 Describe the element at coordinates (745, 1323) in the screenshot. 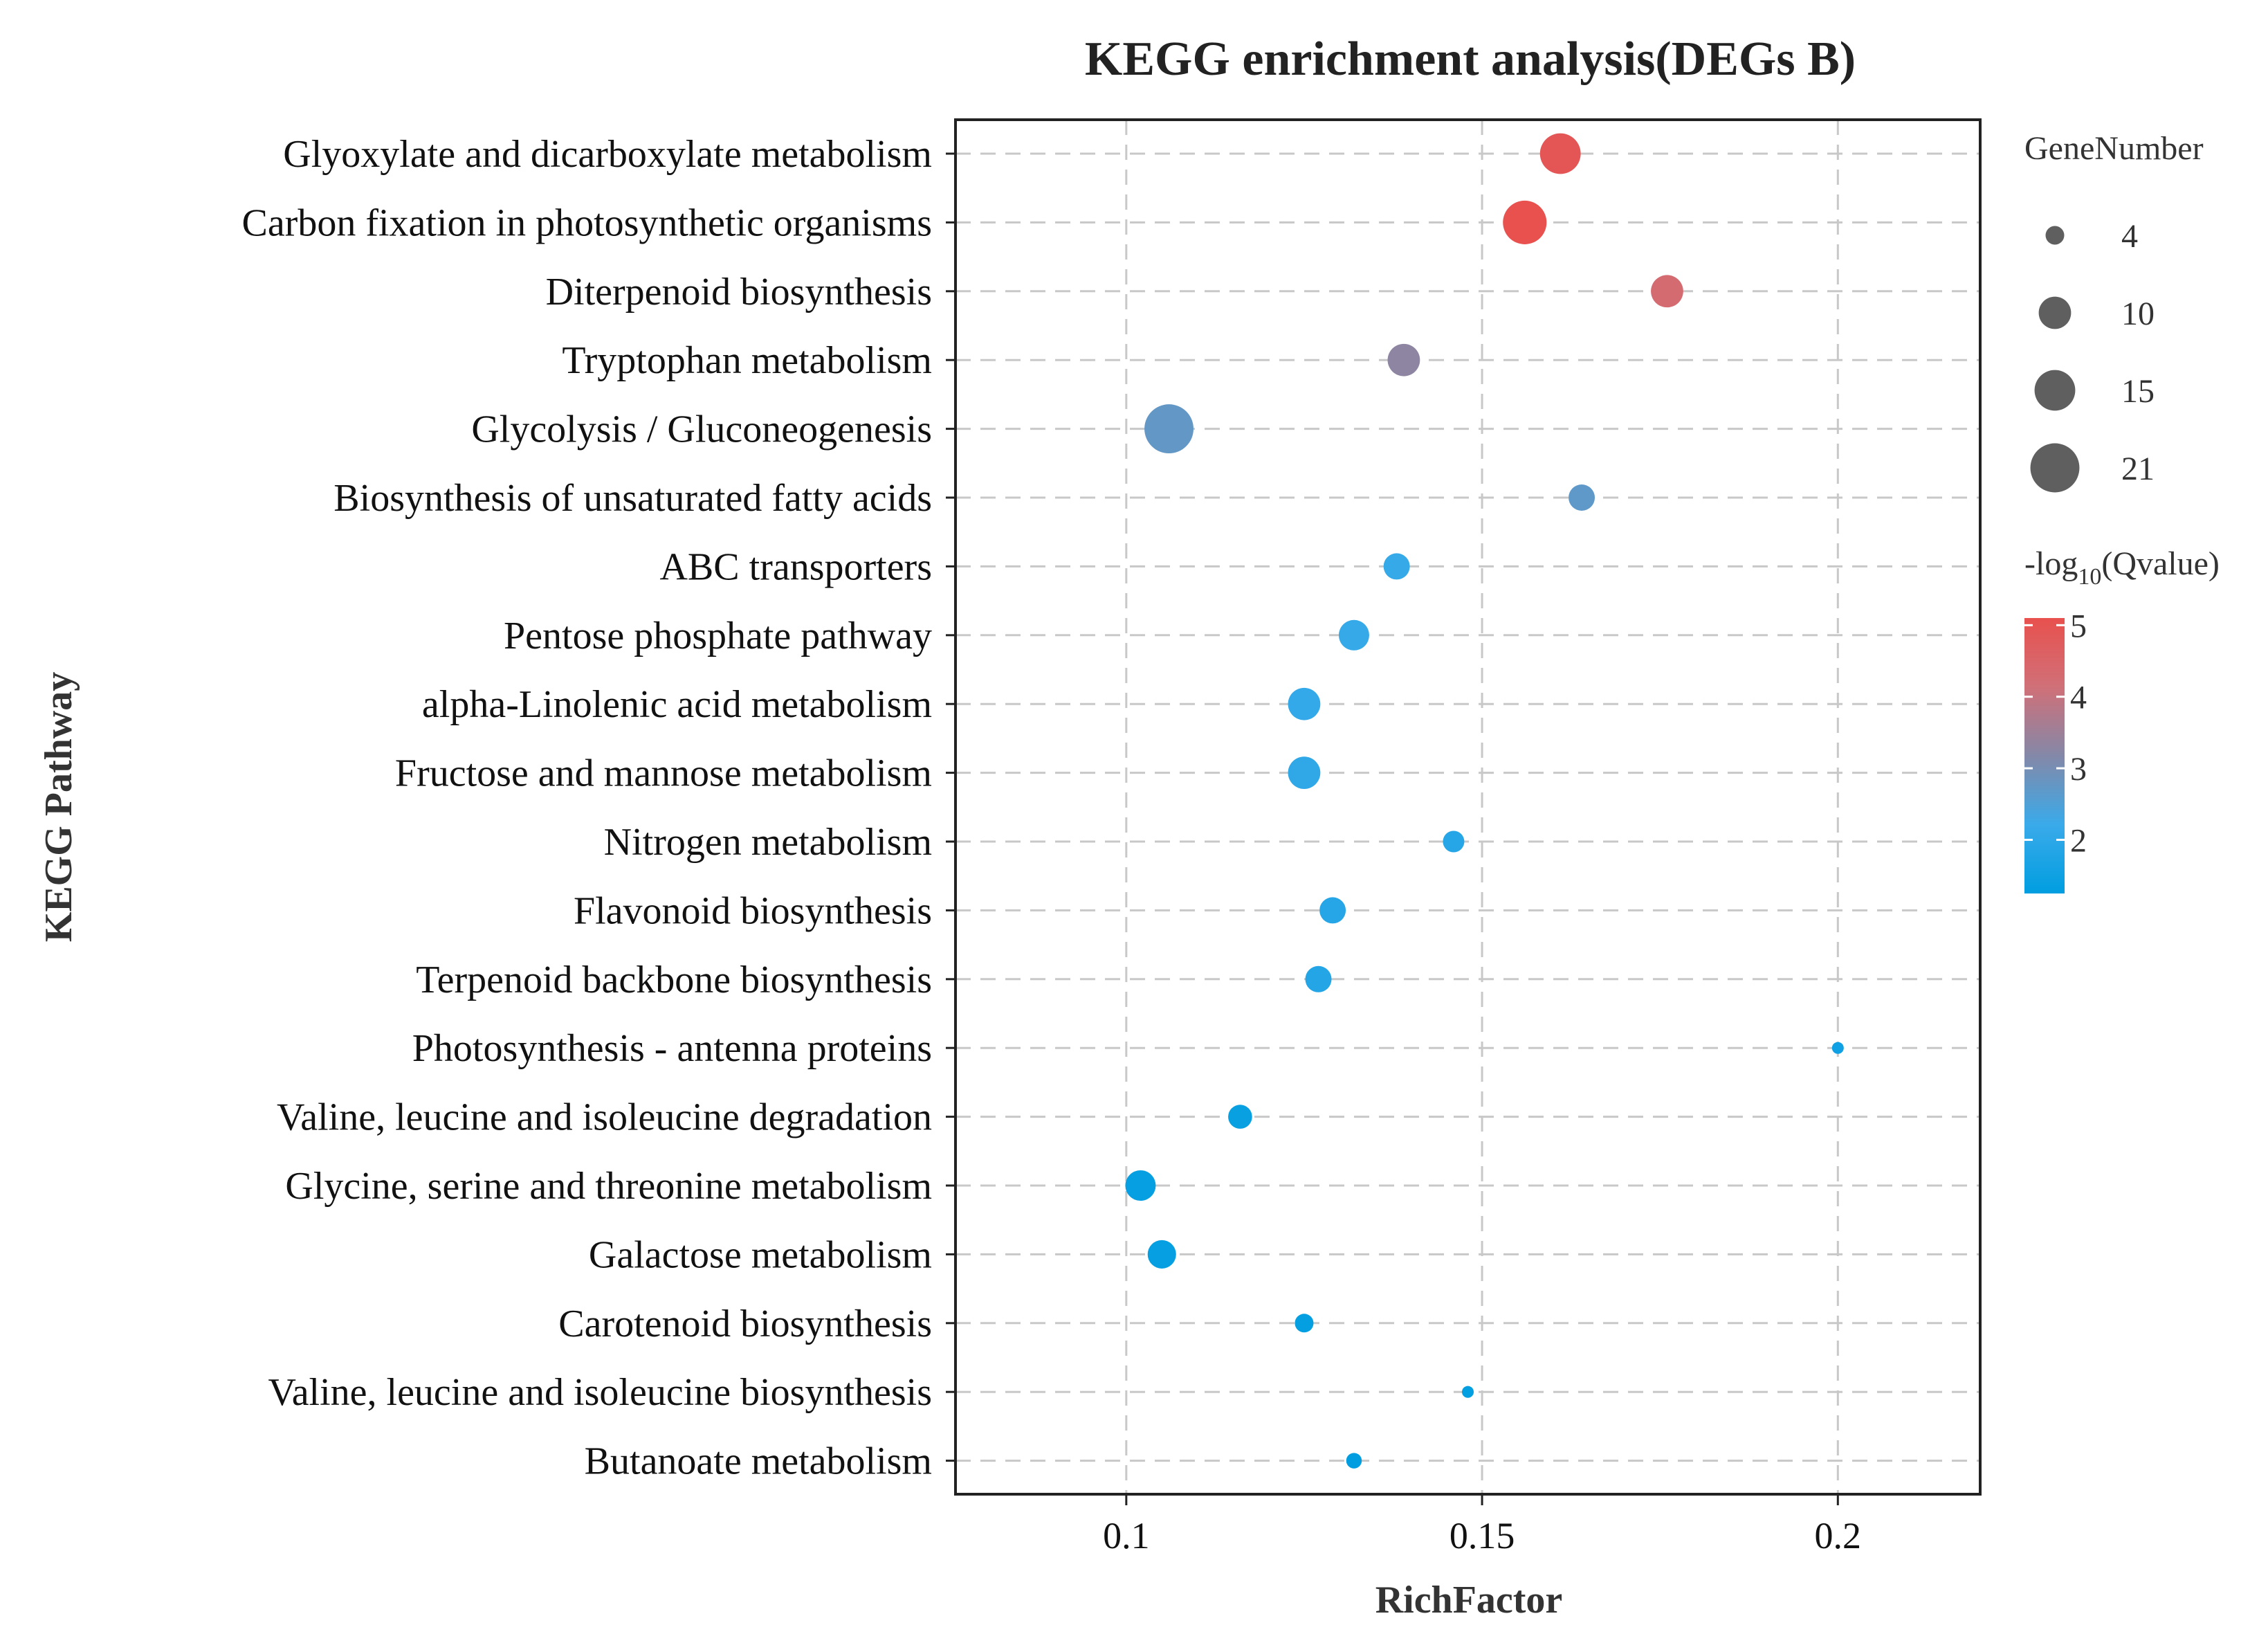

I see `y-tick-label: Carotenoid biosynthesis` at that location.